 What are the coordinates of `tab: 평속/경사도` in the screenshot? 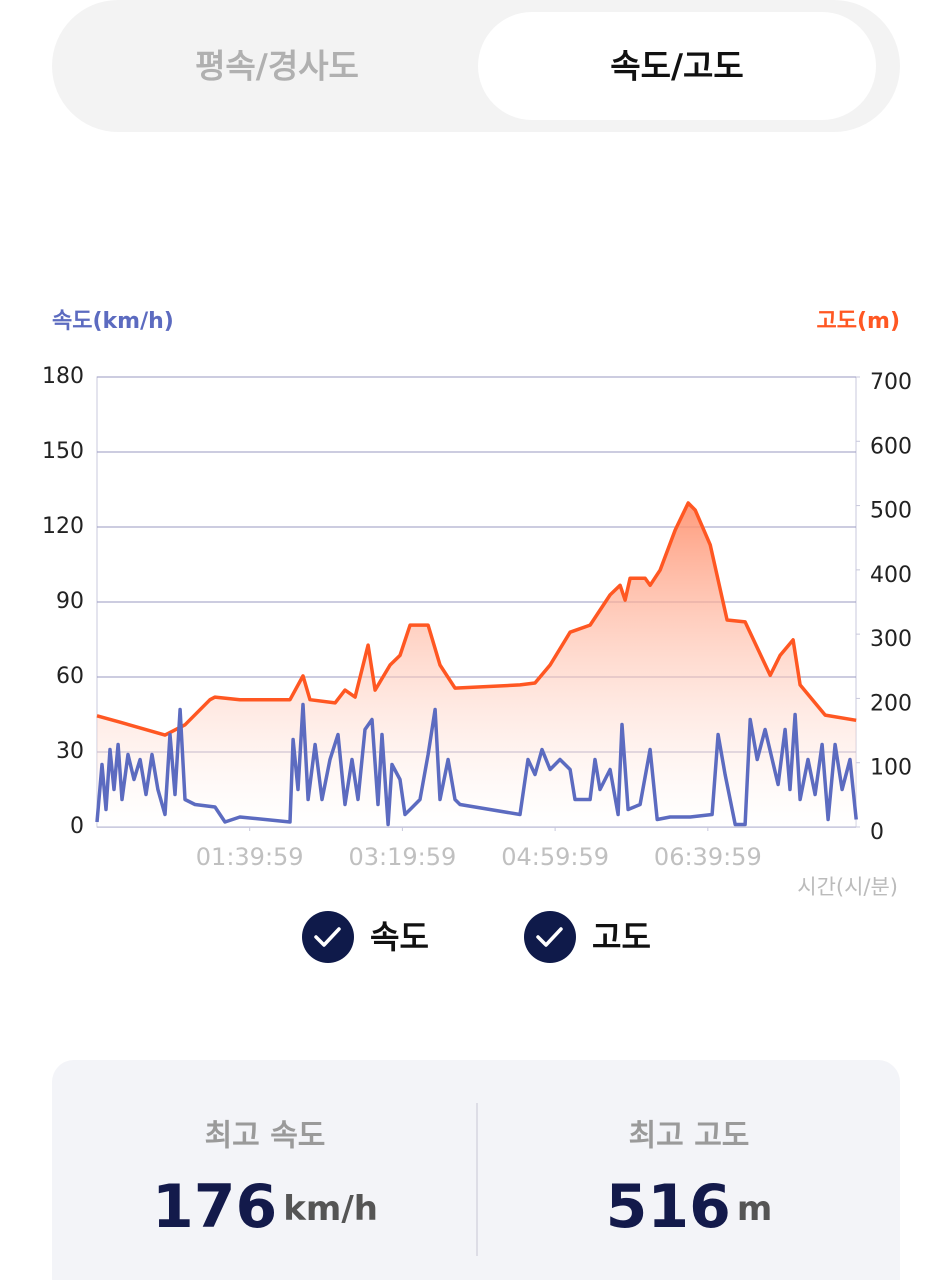 It's located at (277, 66).